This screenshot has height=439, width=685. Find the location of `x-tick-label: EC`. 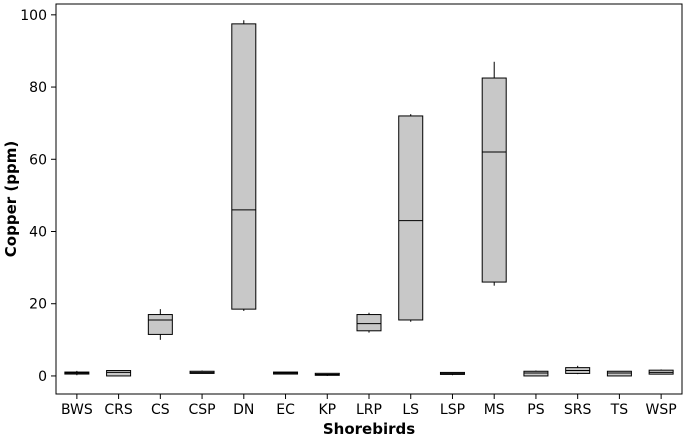

x-tick-label: EC is located at coordinates (285, 410).